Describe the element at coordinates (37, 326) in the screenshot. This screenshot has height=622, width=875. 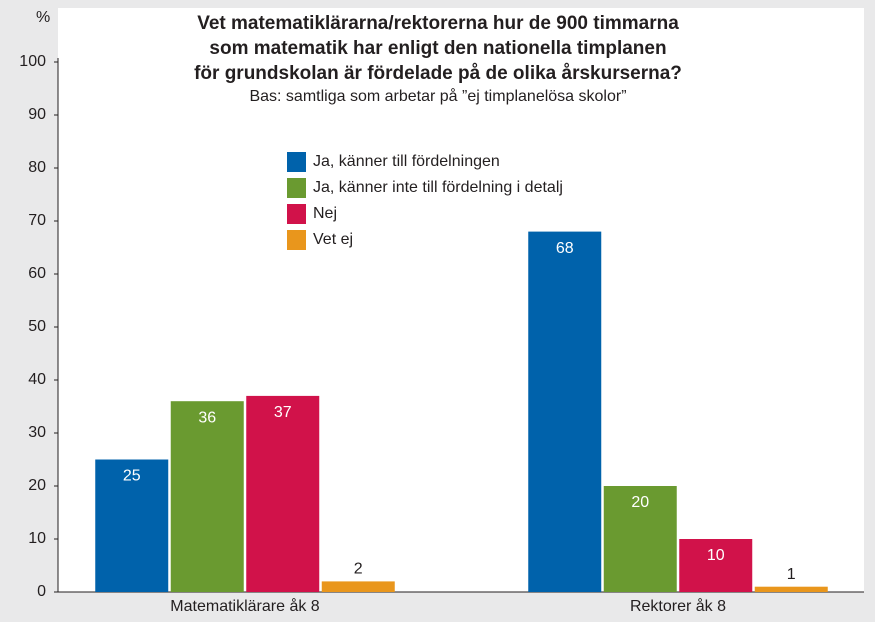
I see `y-tick-label: 50` at that location.